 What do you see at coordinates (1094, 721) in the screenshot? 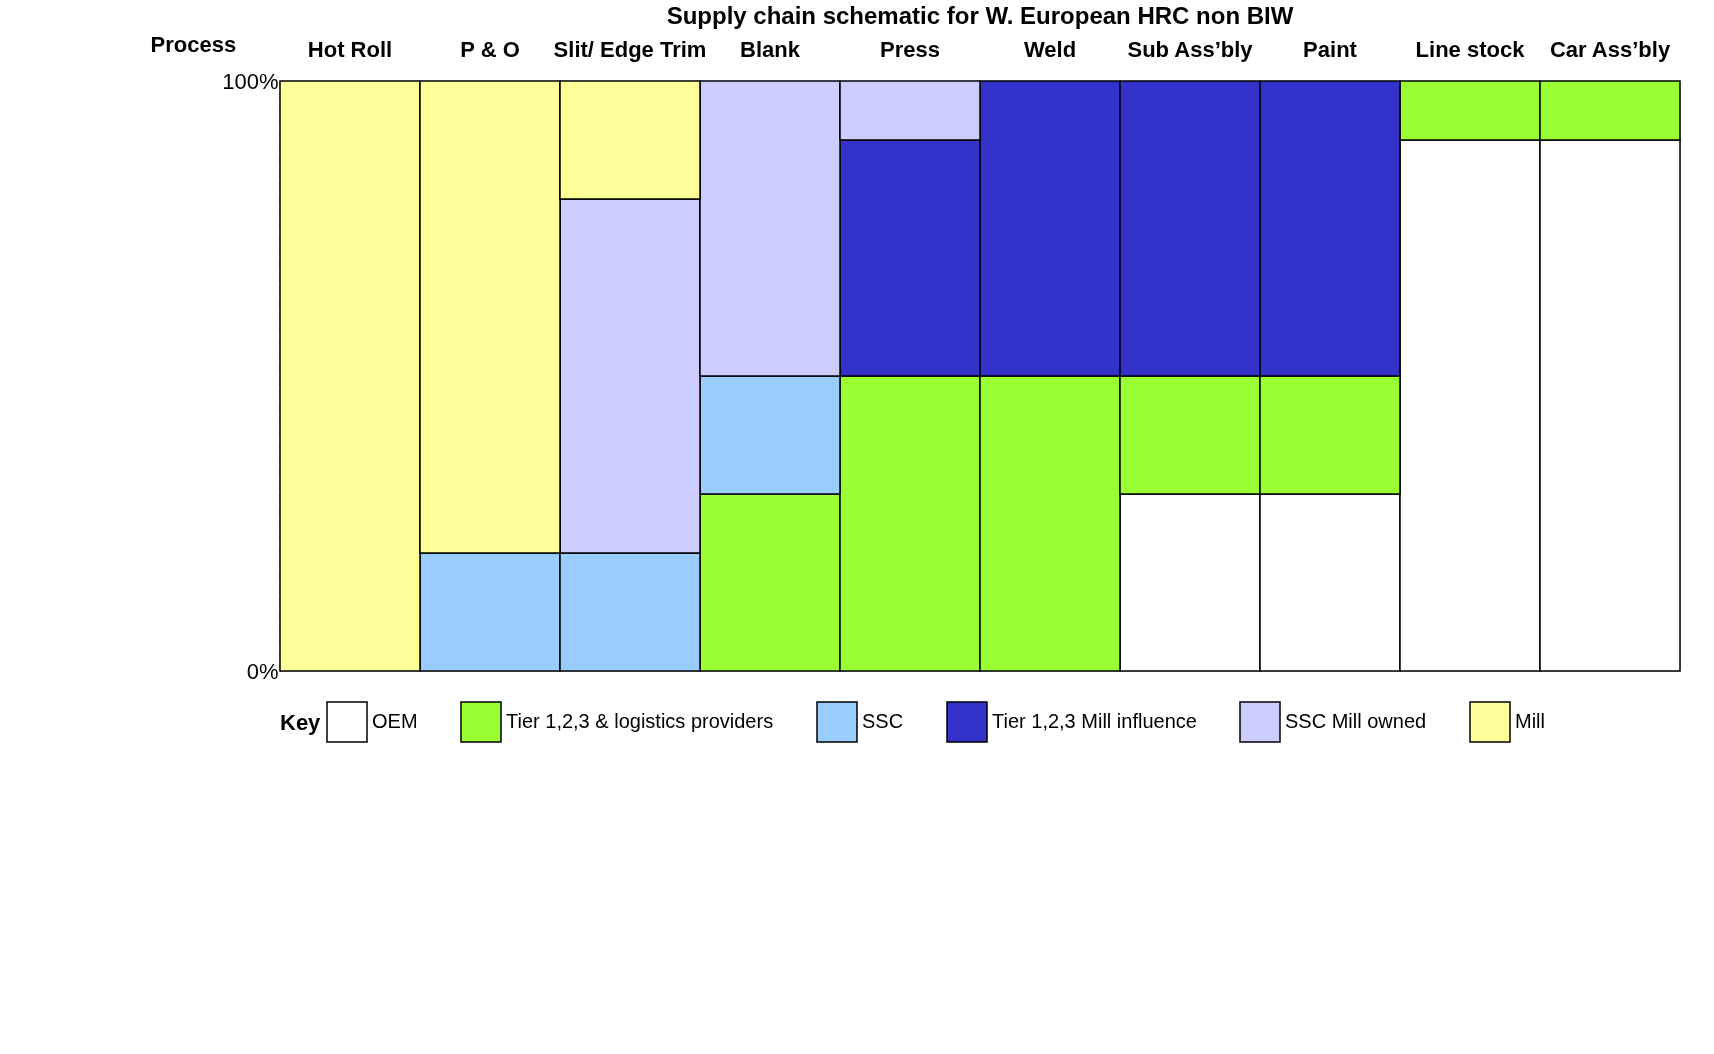
I see `legend-label: Tier 1,2,3 Mill influence` at bounding box center [1094, 721].